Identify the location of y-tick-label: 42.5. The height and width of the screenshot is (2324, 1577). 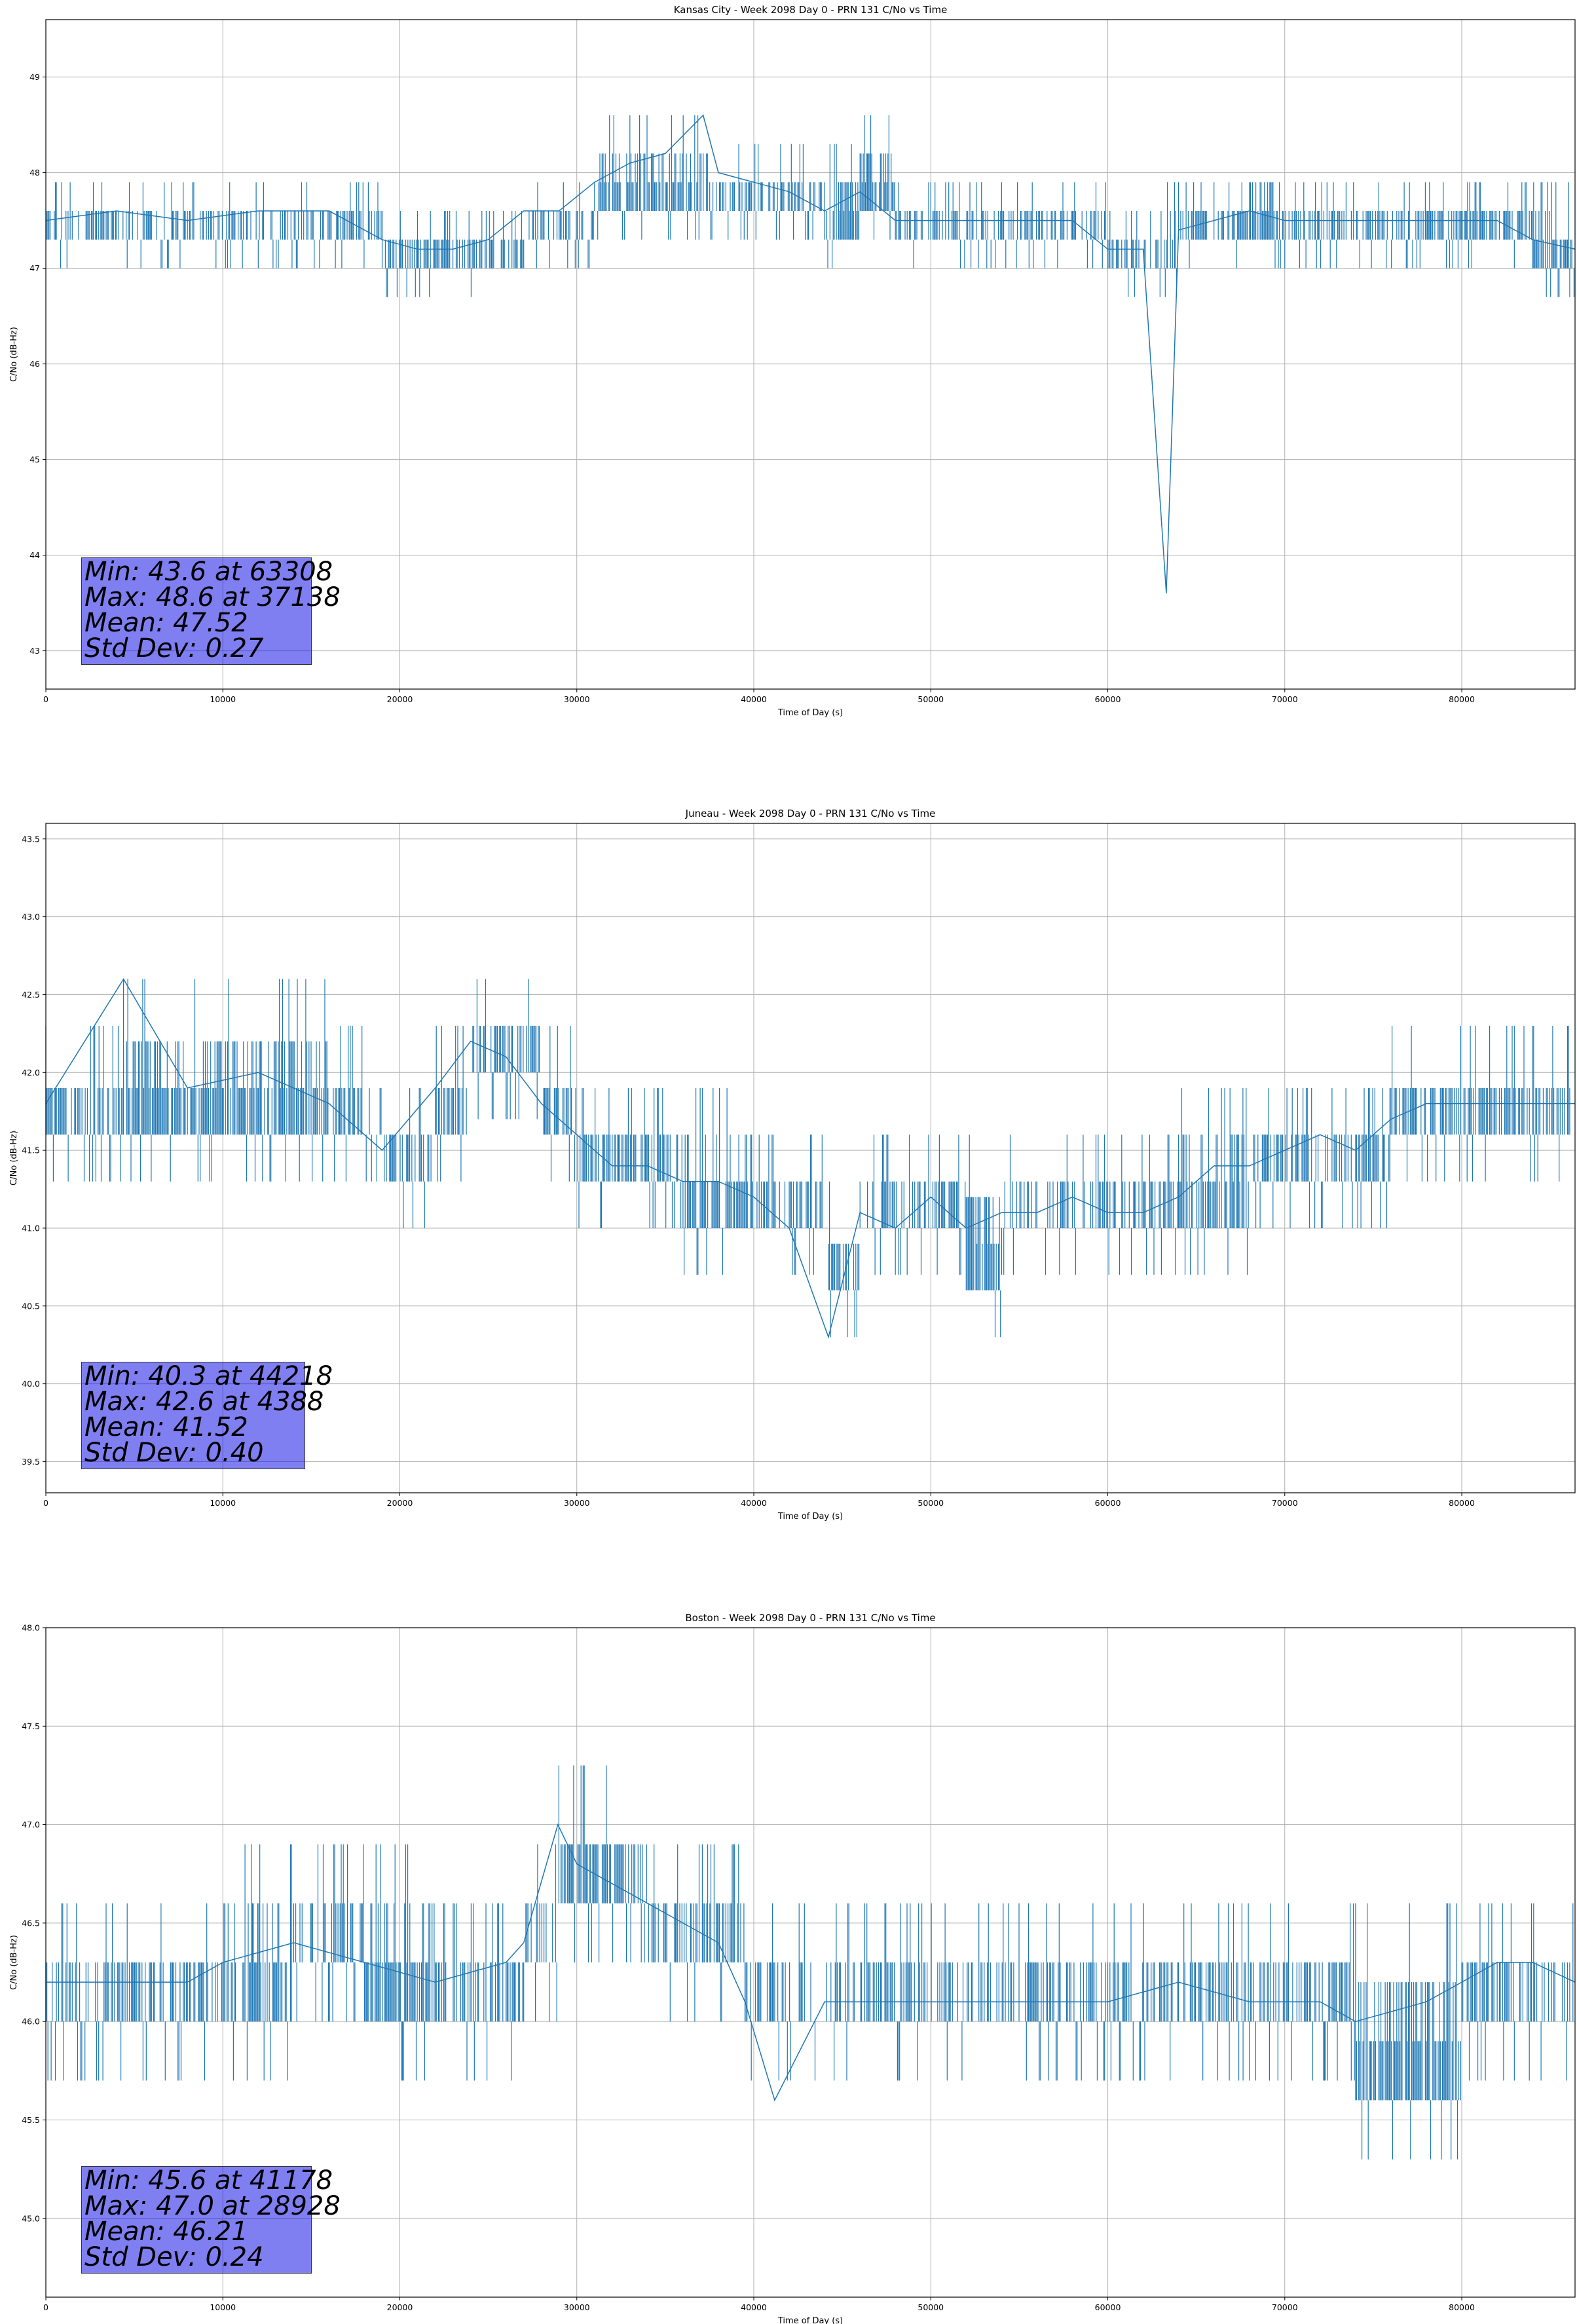
(31, 995).